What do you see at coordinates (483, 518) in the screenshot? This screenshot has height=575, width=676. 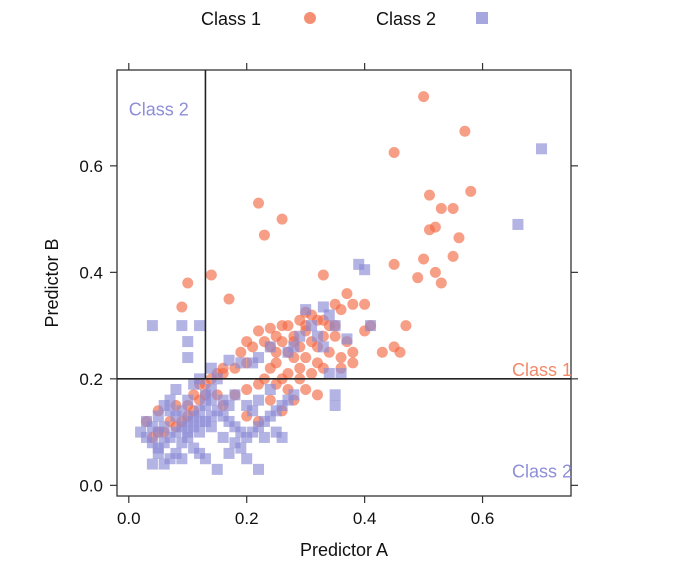 I see `x-tick-label-3: 0.6` at bounding box center [483, 518].